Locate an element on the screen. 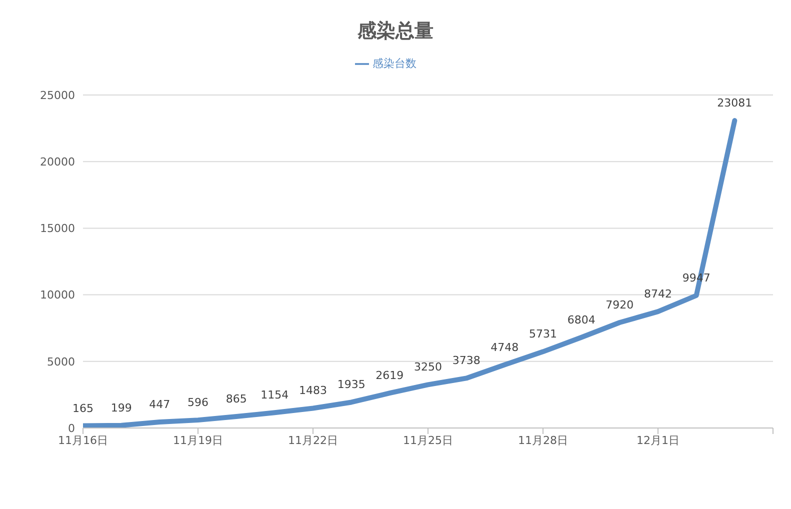  data-label: 5731 is located at coordinates (543, 334).